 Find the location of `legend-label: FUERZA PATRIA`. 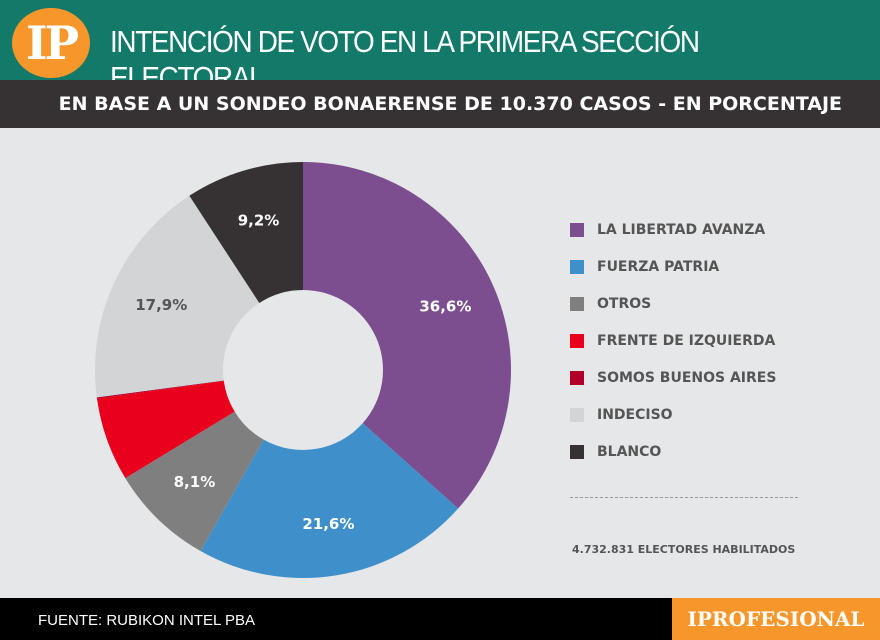

legend-label: FUERZA PATRIA is located at coordinates (658, 267).